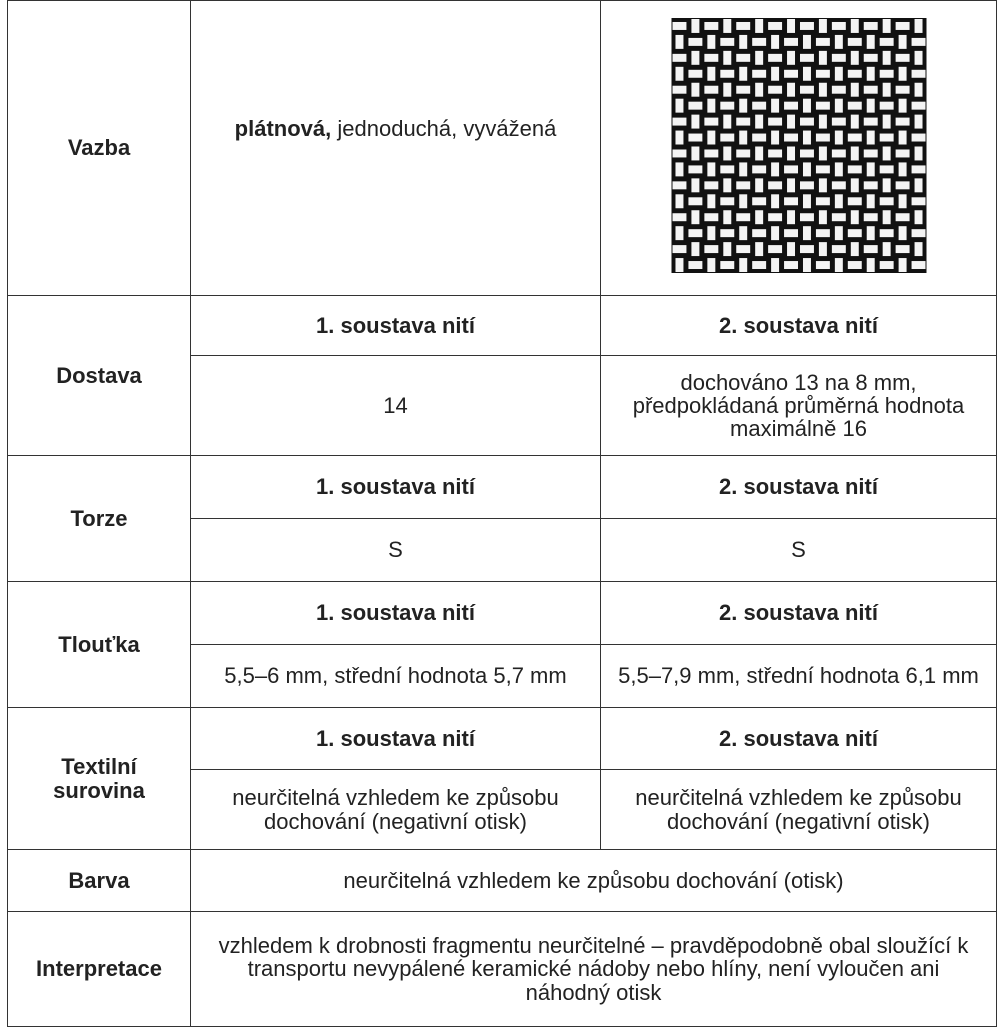 Image resolution: width=999 pixels, height=1027 pixels. Describe the element at coordinates (99, 778) in the screenshot. I see `row-label: Textilní surovina` at that location.